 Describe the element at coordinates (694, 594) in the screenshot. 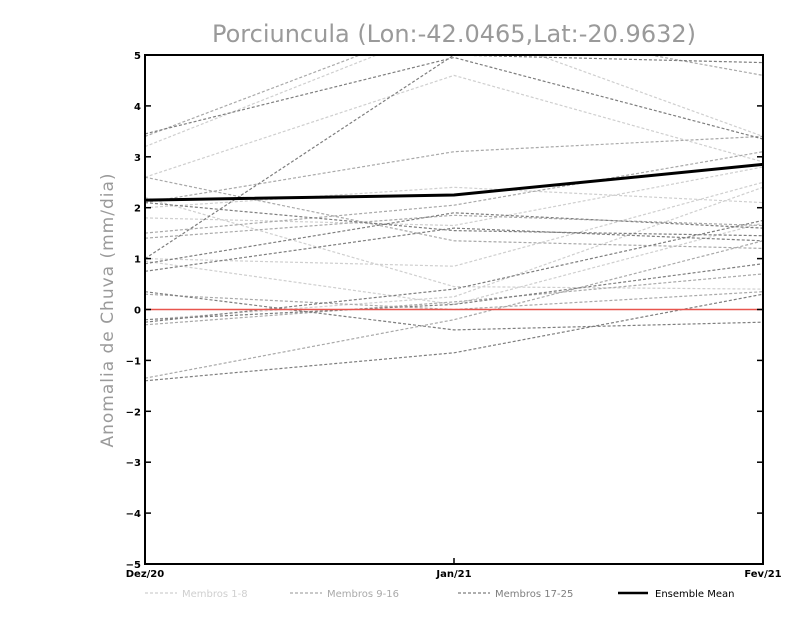

I see `legend-label: Ensemble Mean` at that location.